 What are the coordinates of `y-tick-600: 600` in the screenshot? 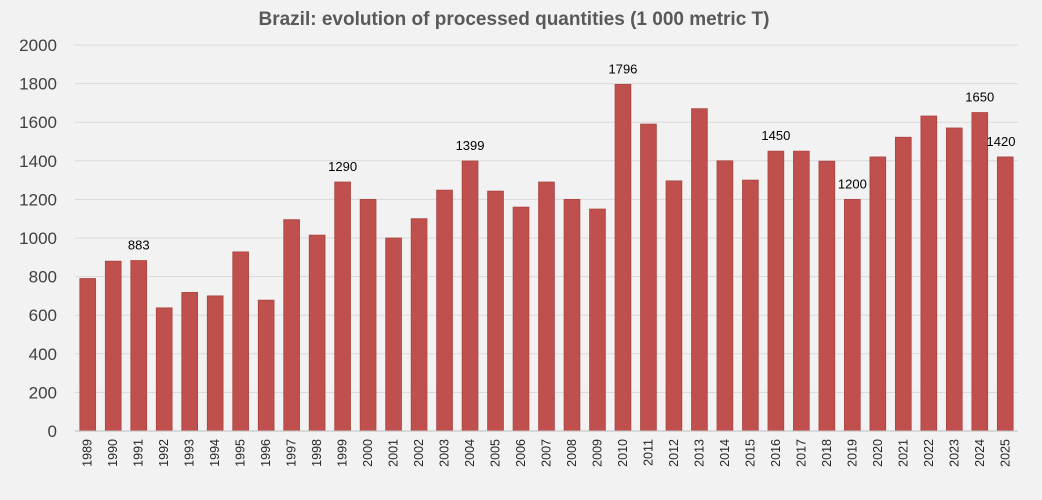 It's located at (43, 315).